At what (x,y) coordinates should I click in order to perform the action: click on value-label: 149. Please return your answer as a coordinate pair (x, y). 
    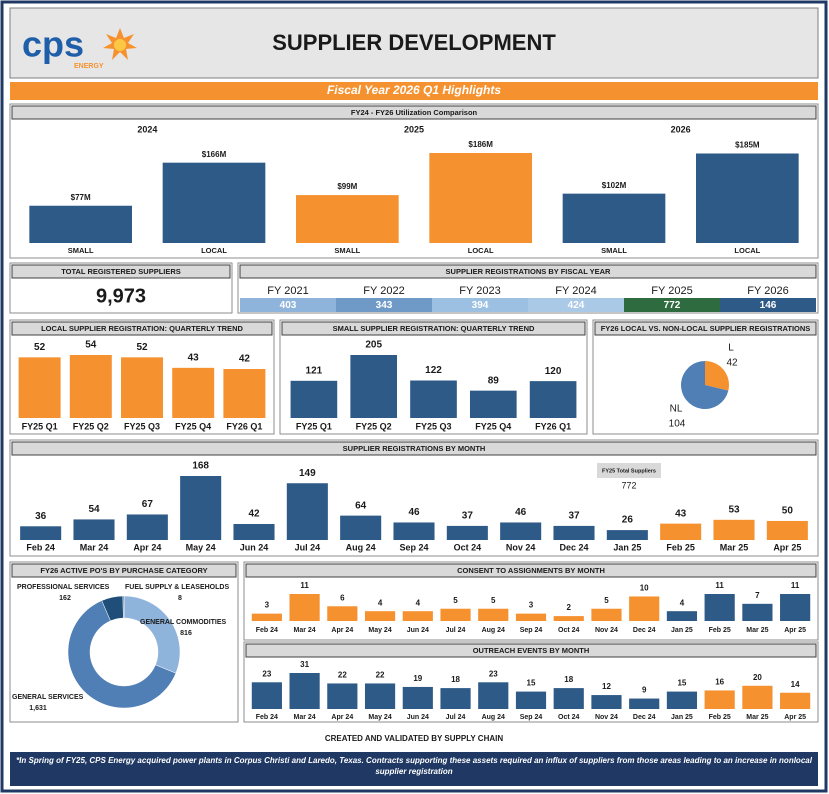
    Looking at the image, I should click on (307, 473).